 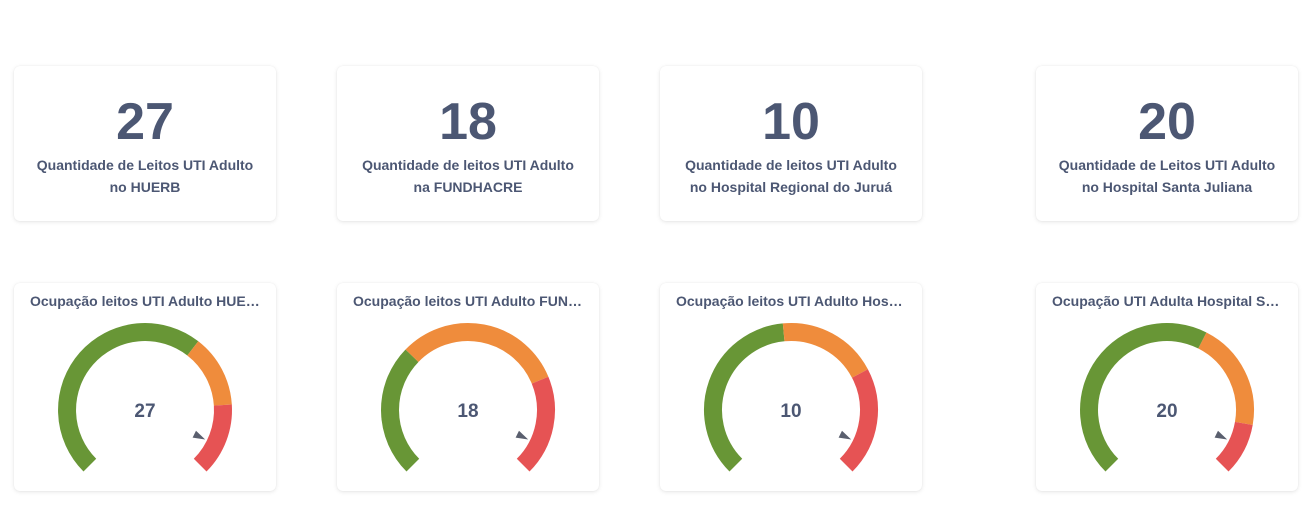 I want to click on gauge-chart: 20, so click(x=1167, y=397).